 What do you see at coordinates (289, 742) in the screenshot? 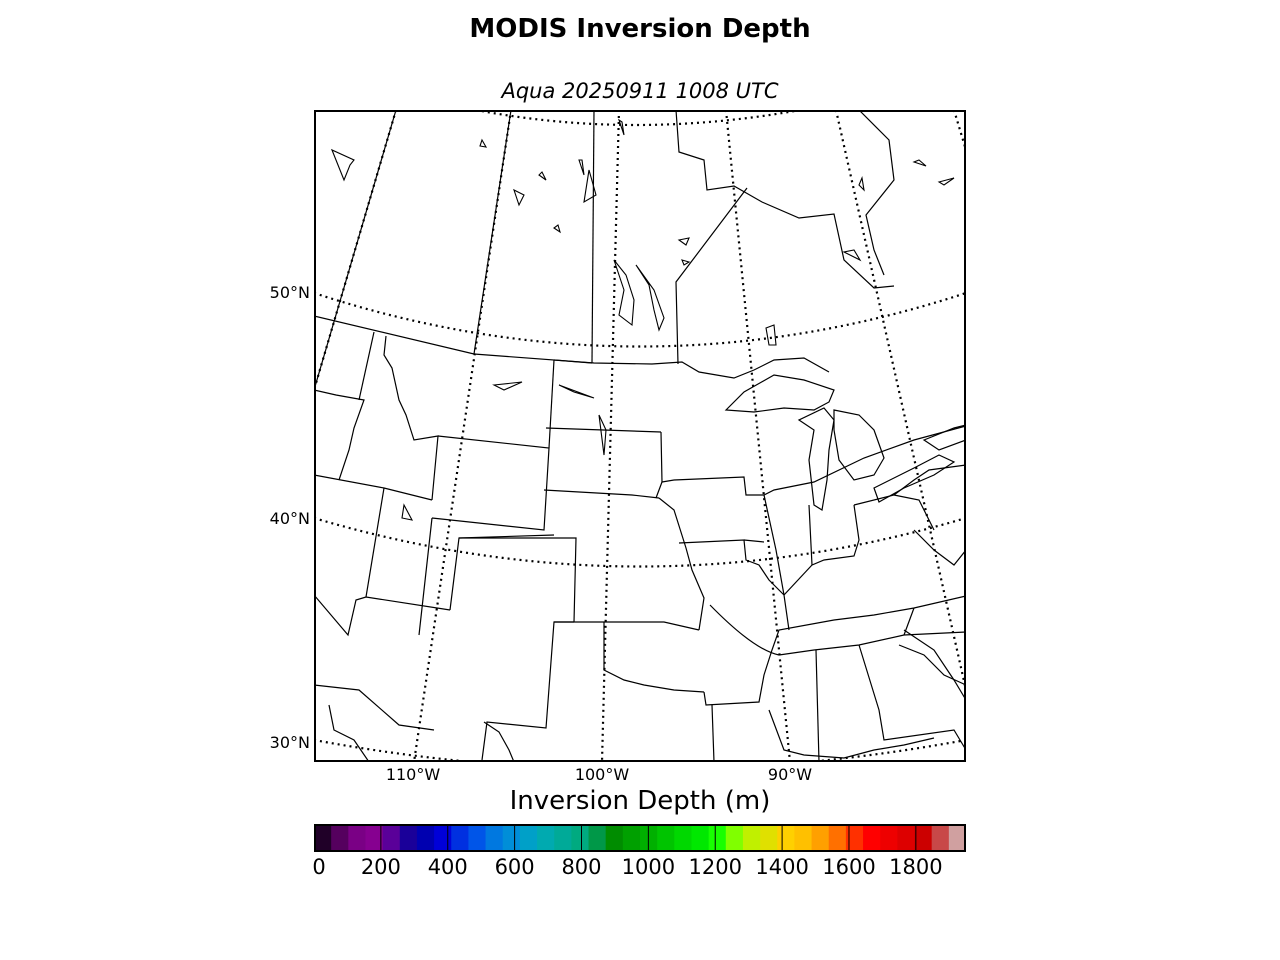
I see `lat-label-30: 30°N` at bounding box center [289, 742].